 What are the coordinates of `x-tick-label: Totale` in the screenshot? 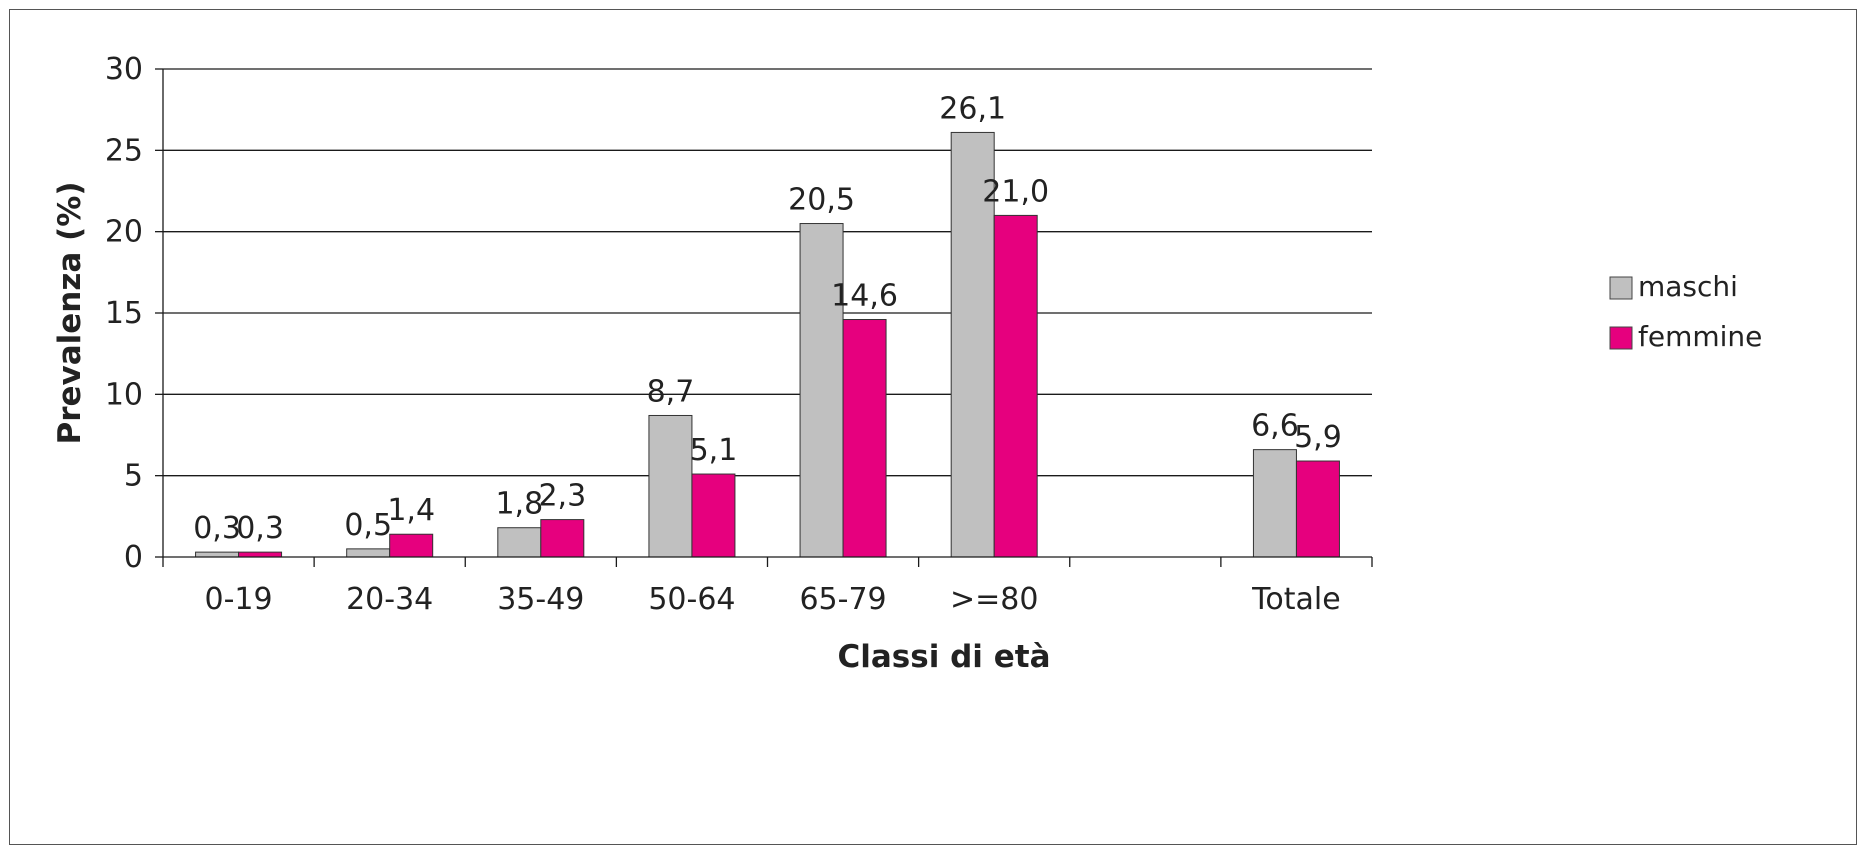 It's located at (1296, 599).